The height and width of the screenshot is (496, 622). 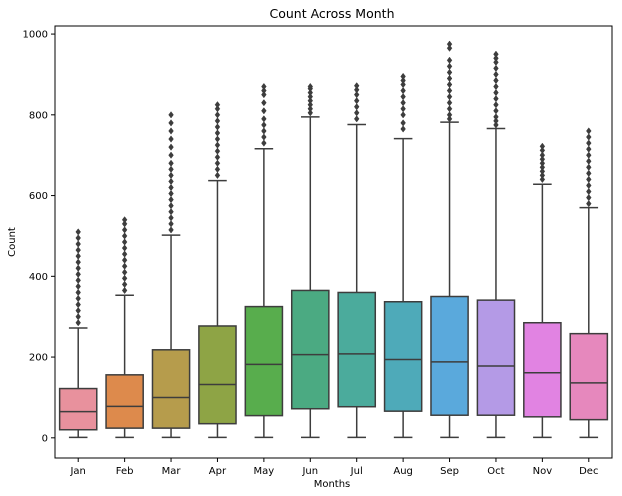 I want to click on chart-title: Count Across Month, so click(x=332, y=13).